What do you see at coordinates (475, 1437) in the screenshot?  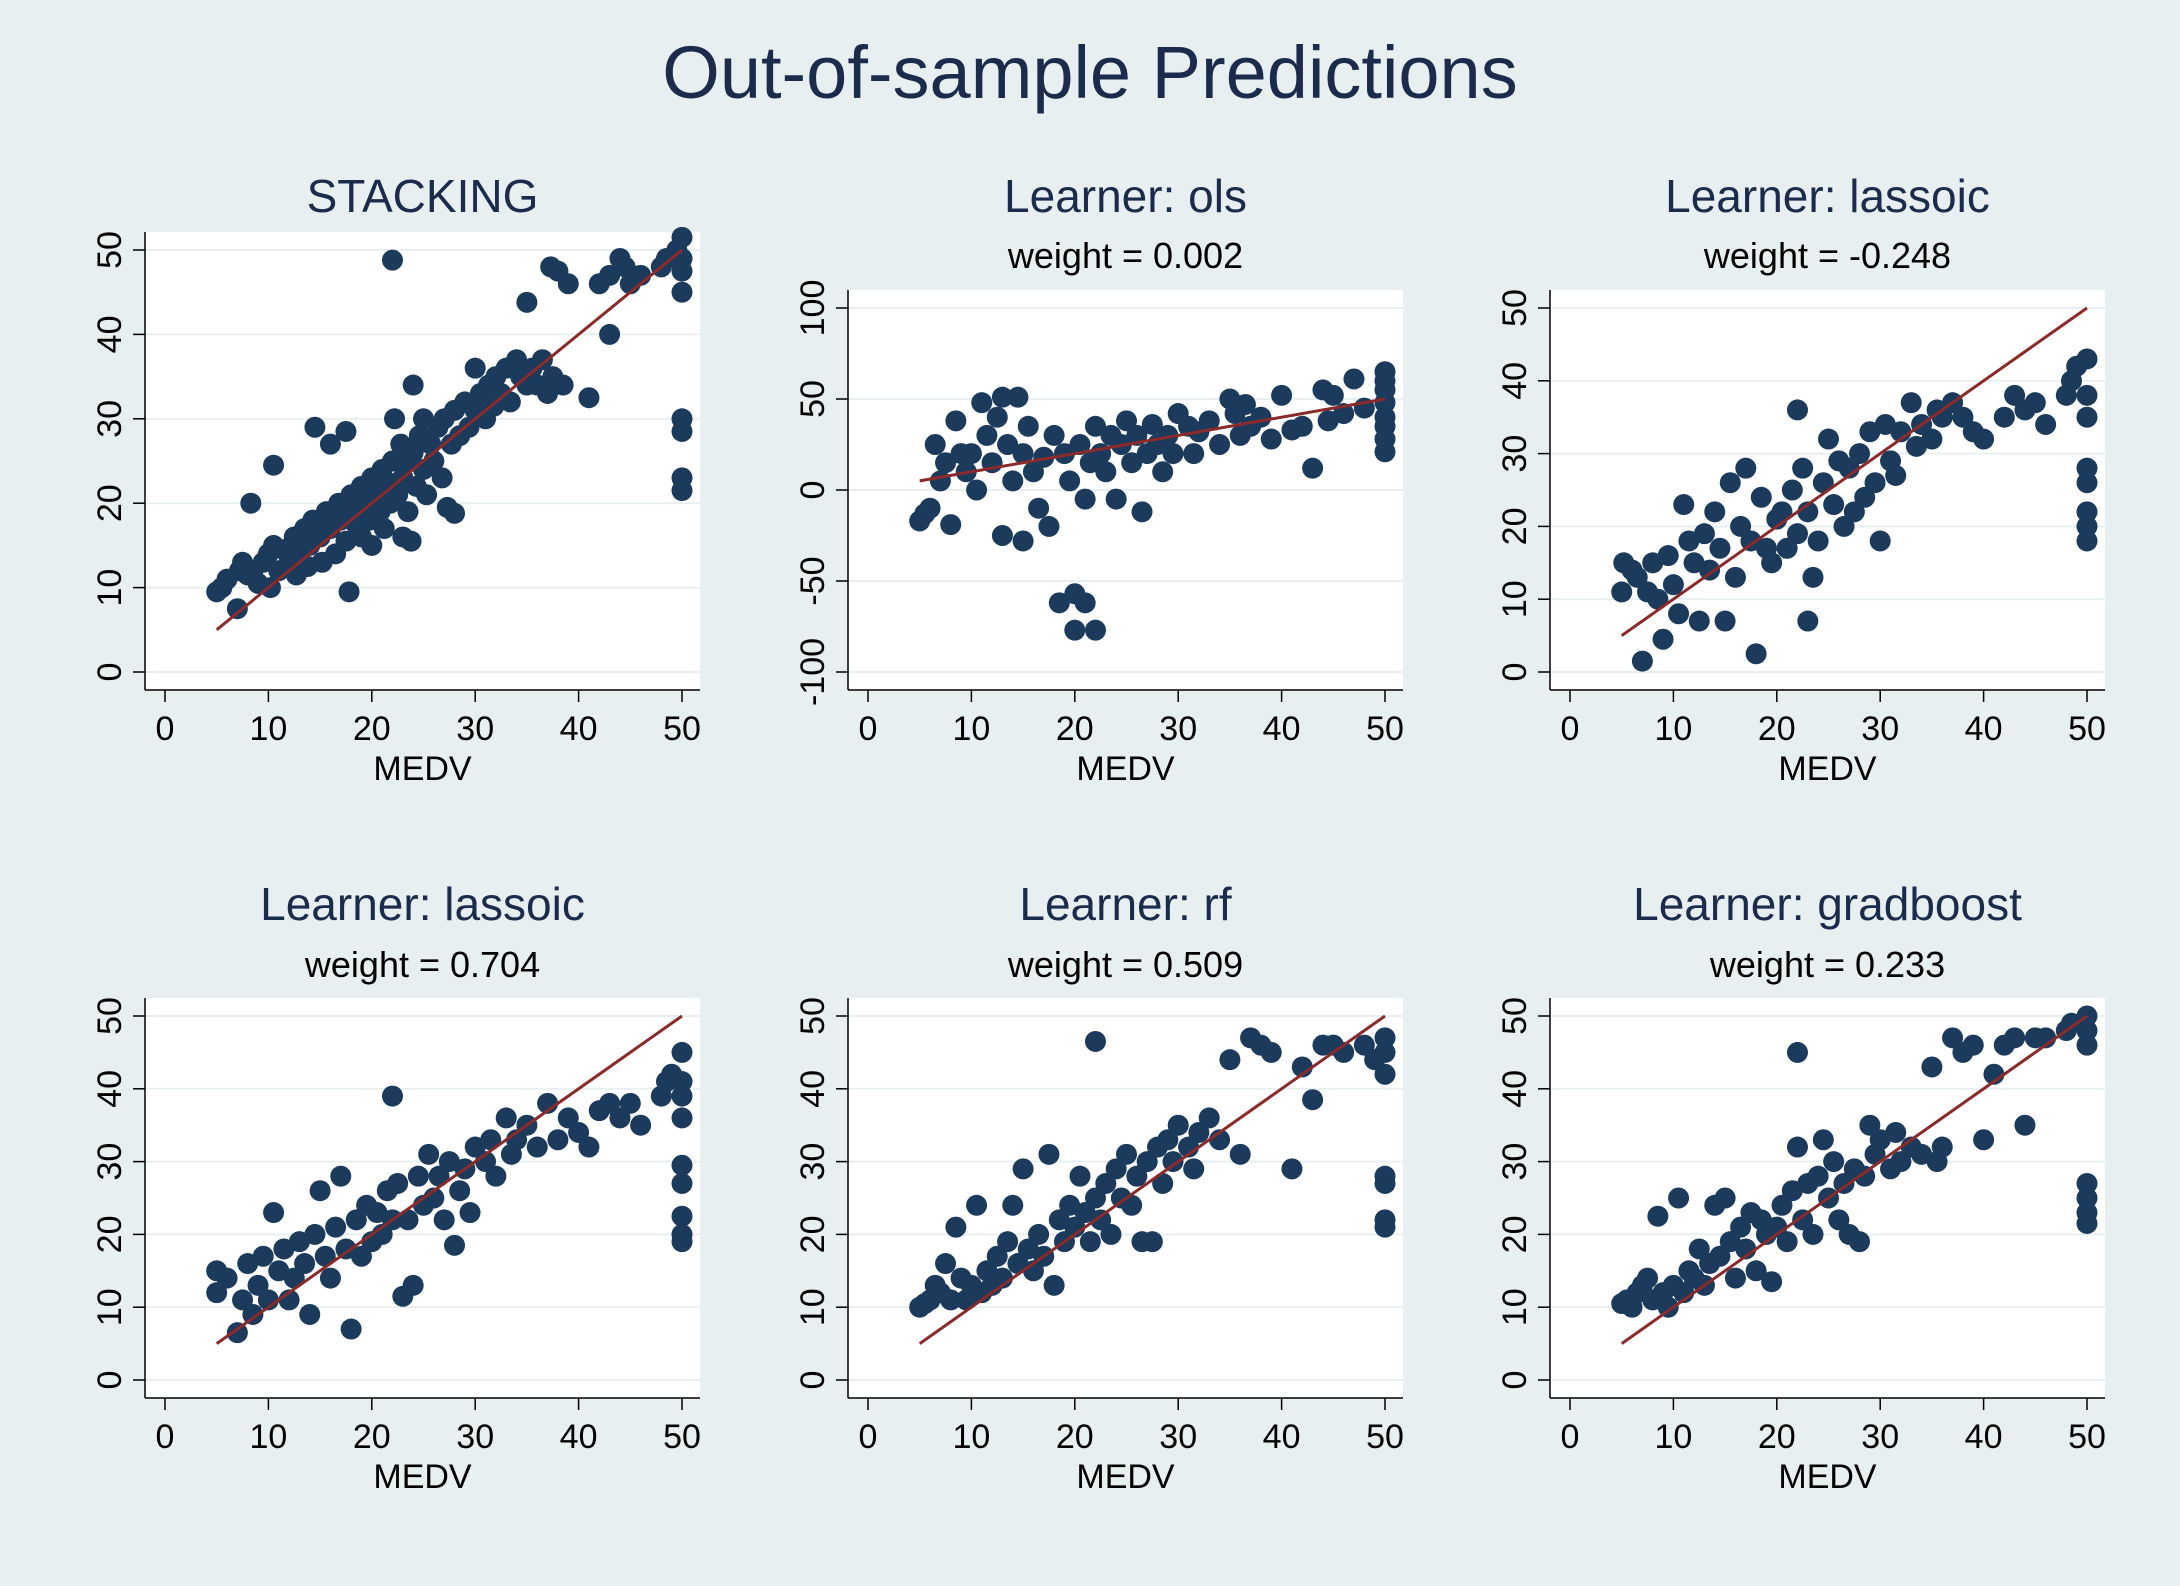 I see `x-tick-label: 30` at bounding box center [475, 1437].